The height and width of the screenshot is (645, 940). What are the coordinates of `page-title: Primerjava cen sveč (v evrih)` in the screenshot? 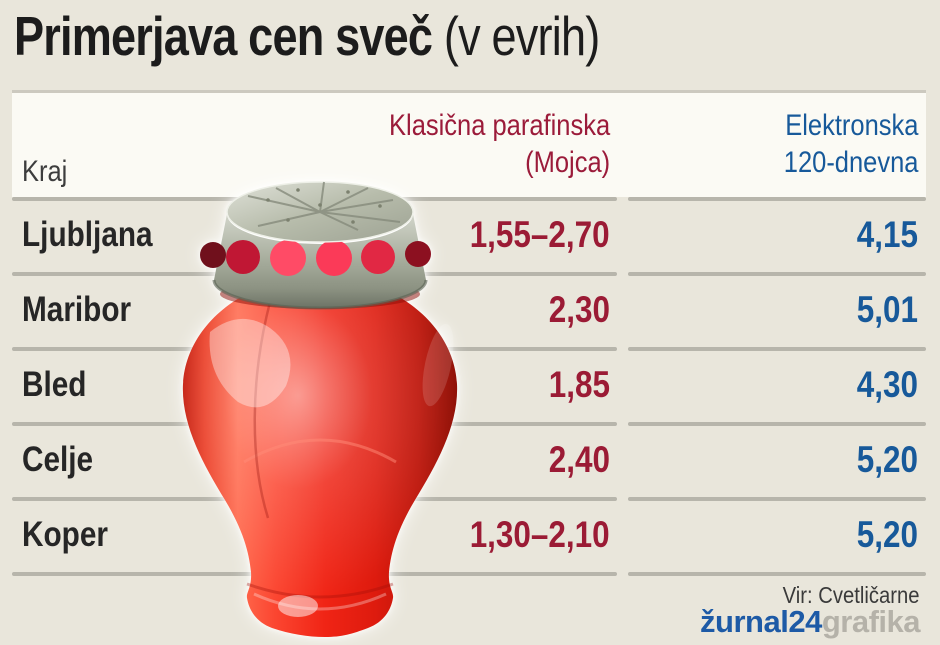 It's located at (307, 36).